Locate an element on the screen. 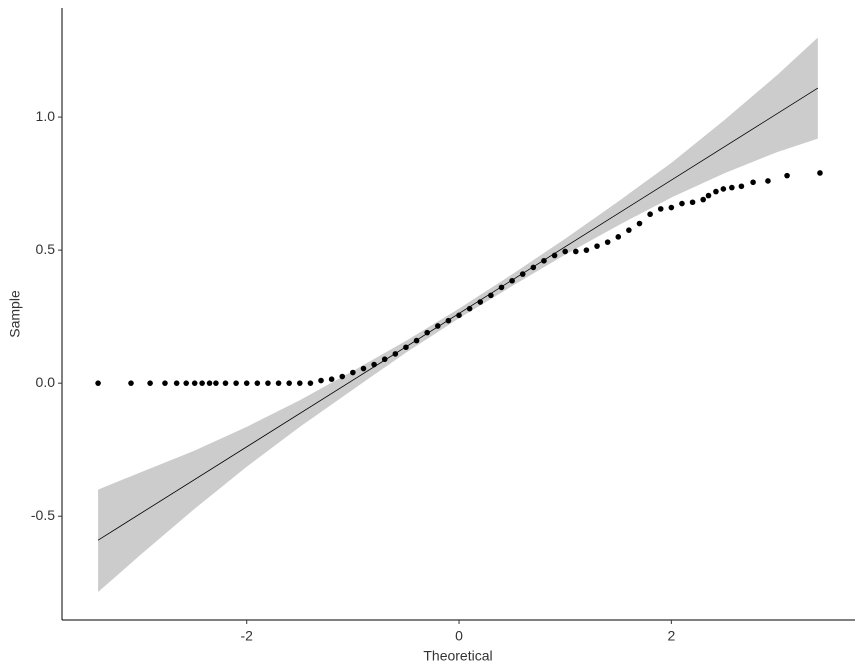 The height and width of the screenshot is (672, 864). y-tick-label: 0.0 is located at coordinates (46, 382).